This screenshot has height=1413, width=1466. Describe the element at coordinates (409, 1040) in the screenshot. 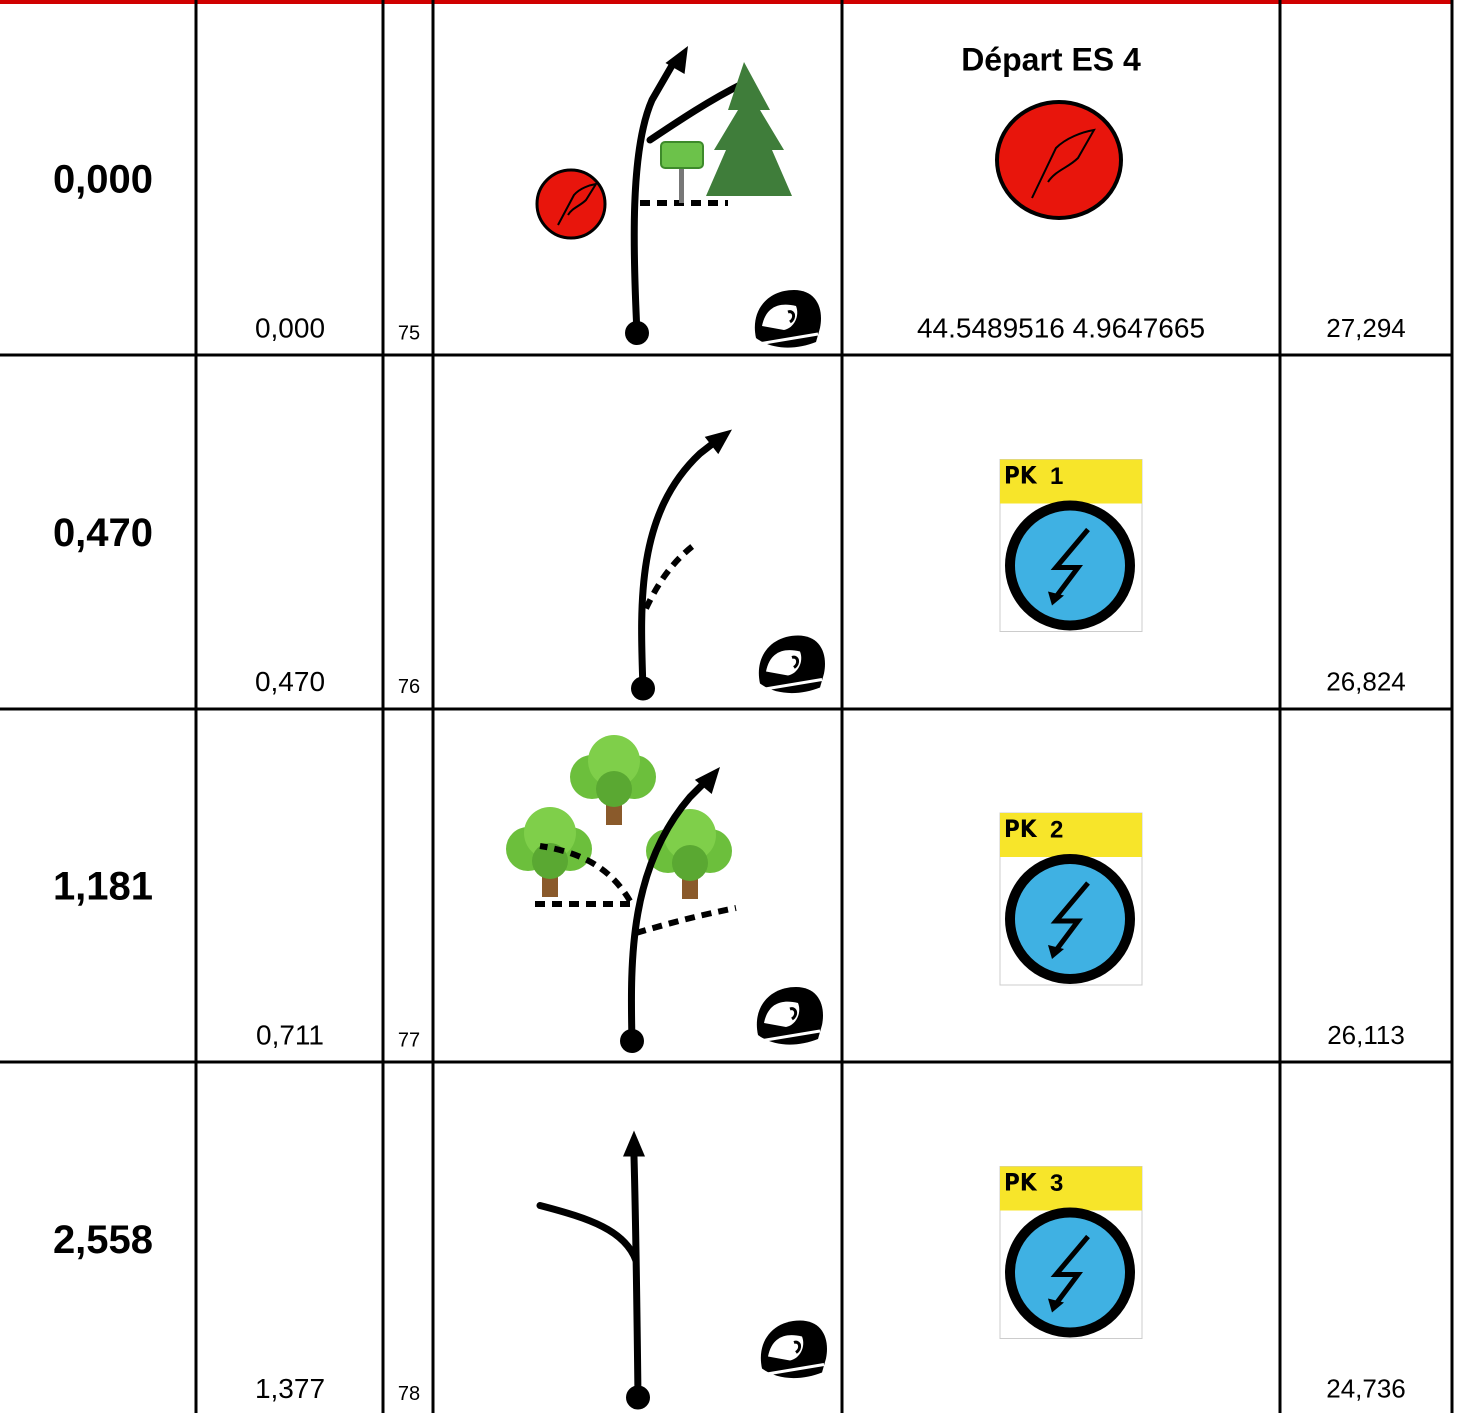

I see `case-number: 77` at that location.